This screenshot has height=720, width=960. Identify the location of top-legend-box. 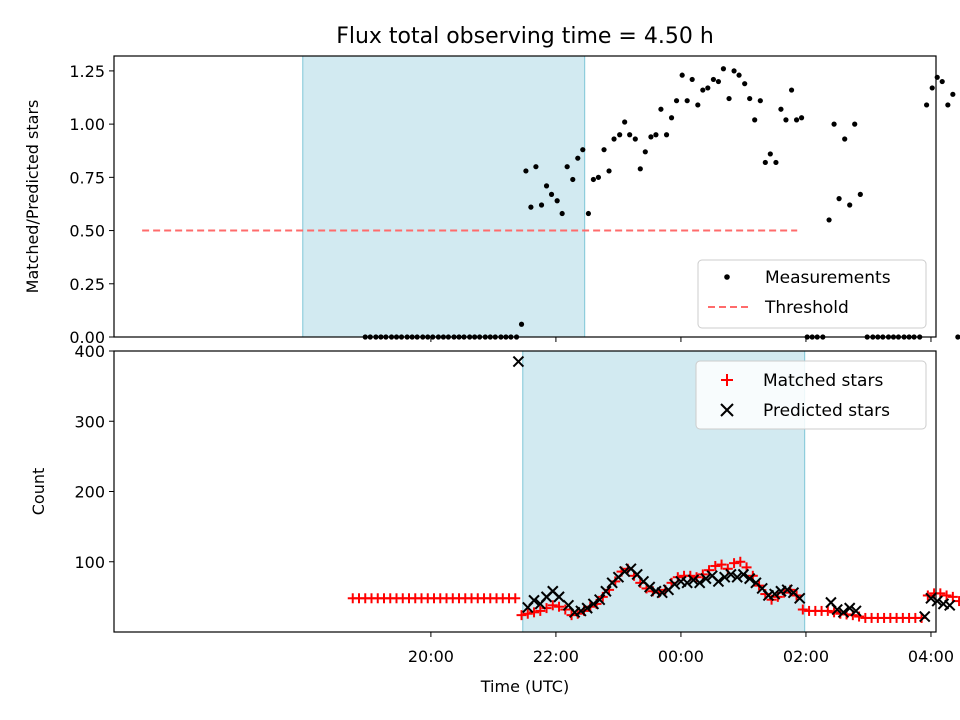
(812, 294).